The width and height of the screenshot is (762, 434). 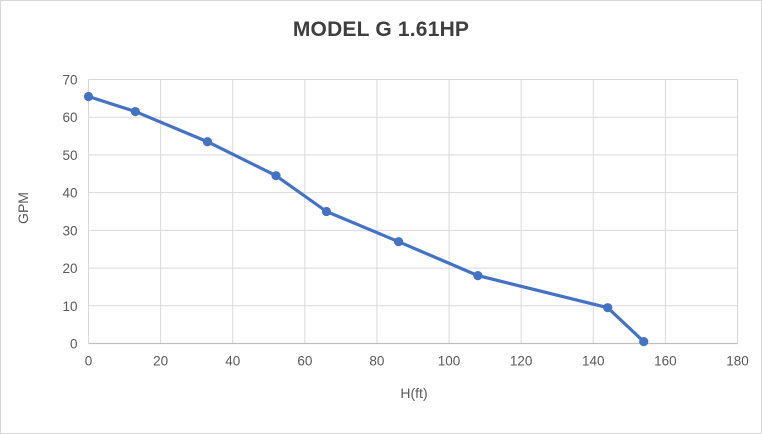 What do you see at coordinates (69, 117) in the screenshot?
I see `y-tick-label: 60` at bounding box center [69, 117].